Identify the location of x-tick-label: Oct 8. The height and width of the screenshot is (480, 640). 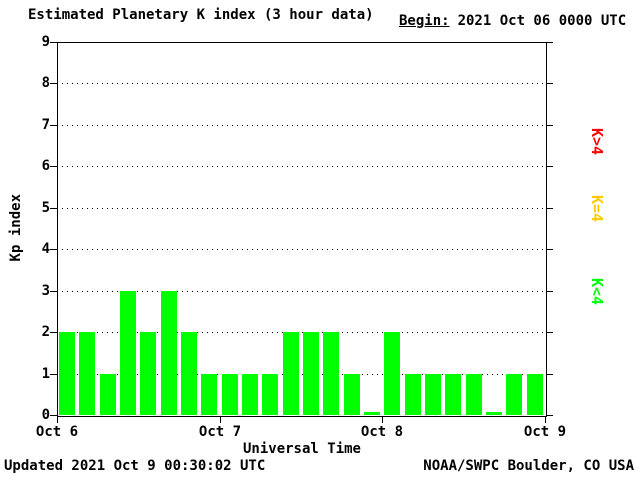
(382, 432).